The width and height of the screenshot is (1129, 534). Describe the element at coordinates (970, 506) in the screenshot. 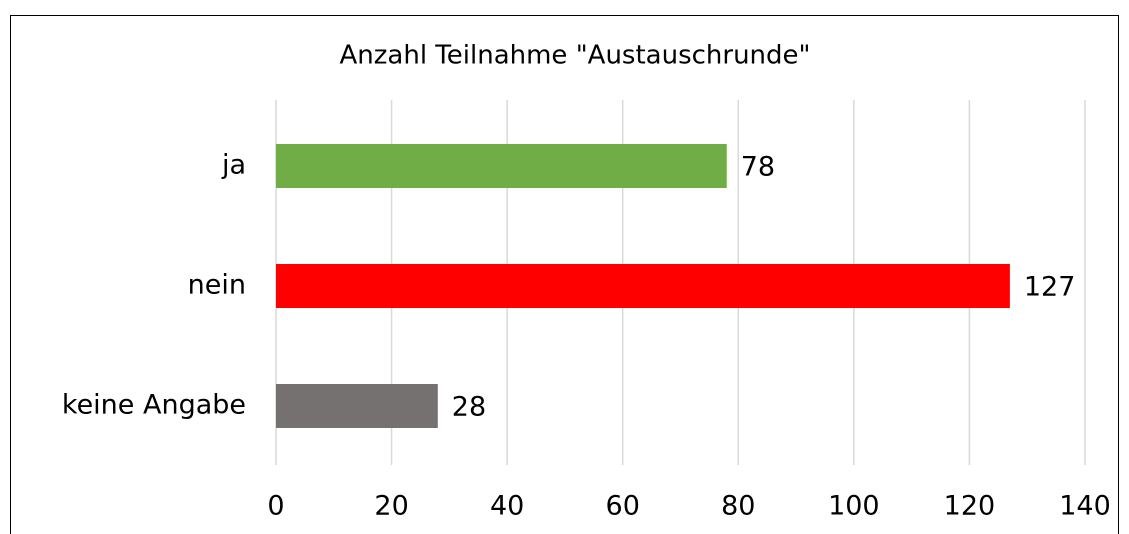

I see `x-tick-label: 120` at that location.